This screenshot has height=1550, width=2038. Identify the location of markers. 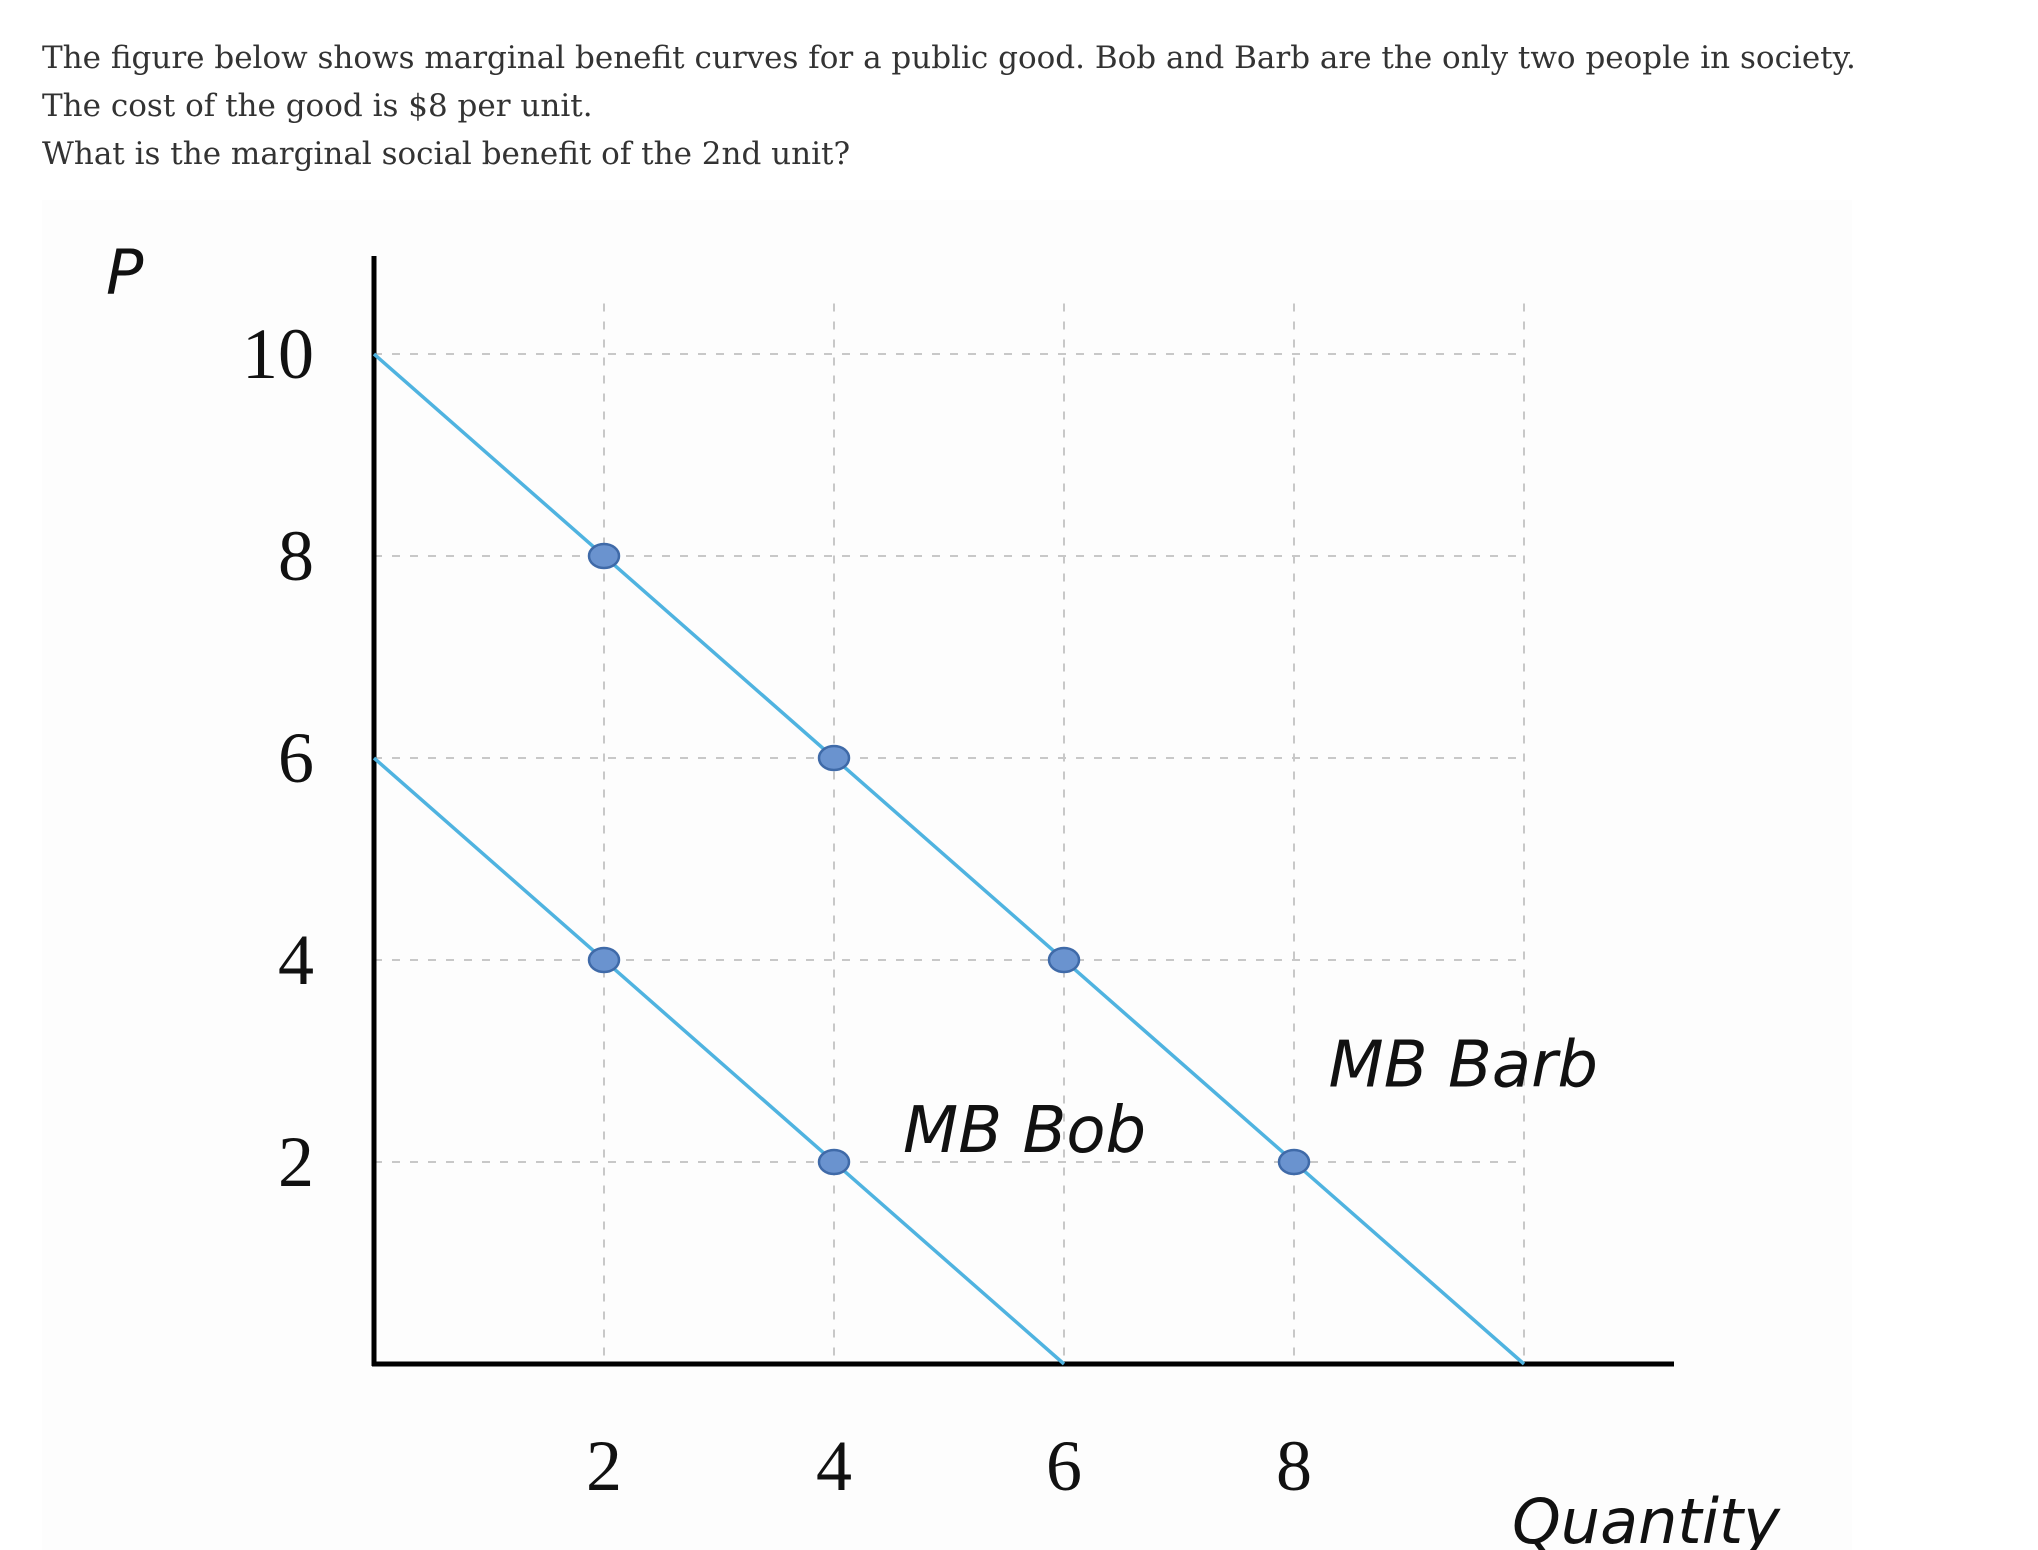
(949, 859).